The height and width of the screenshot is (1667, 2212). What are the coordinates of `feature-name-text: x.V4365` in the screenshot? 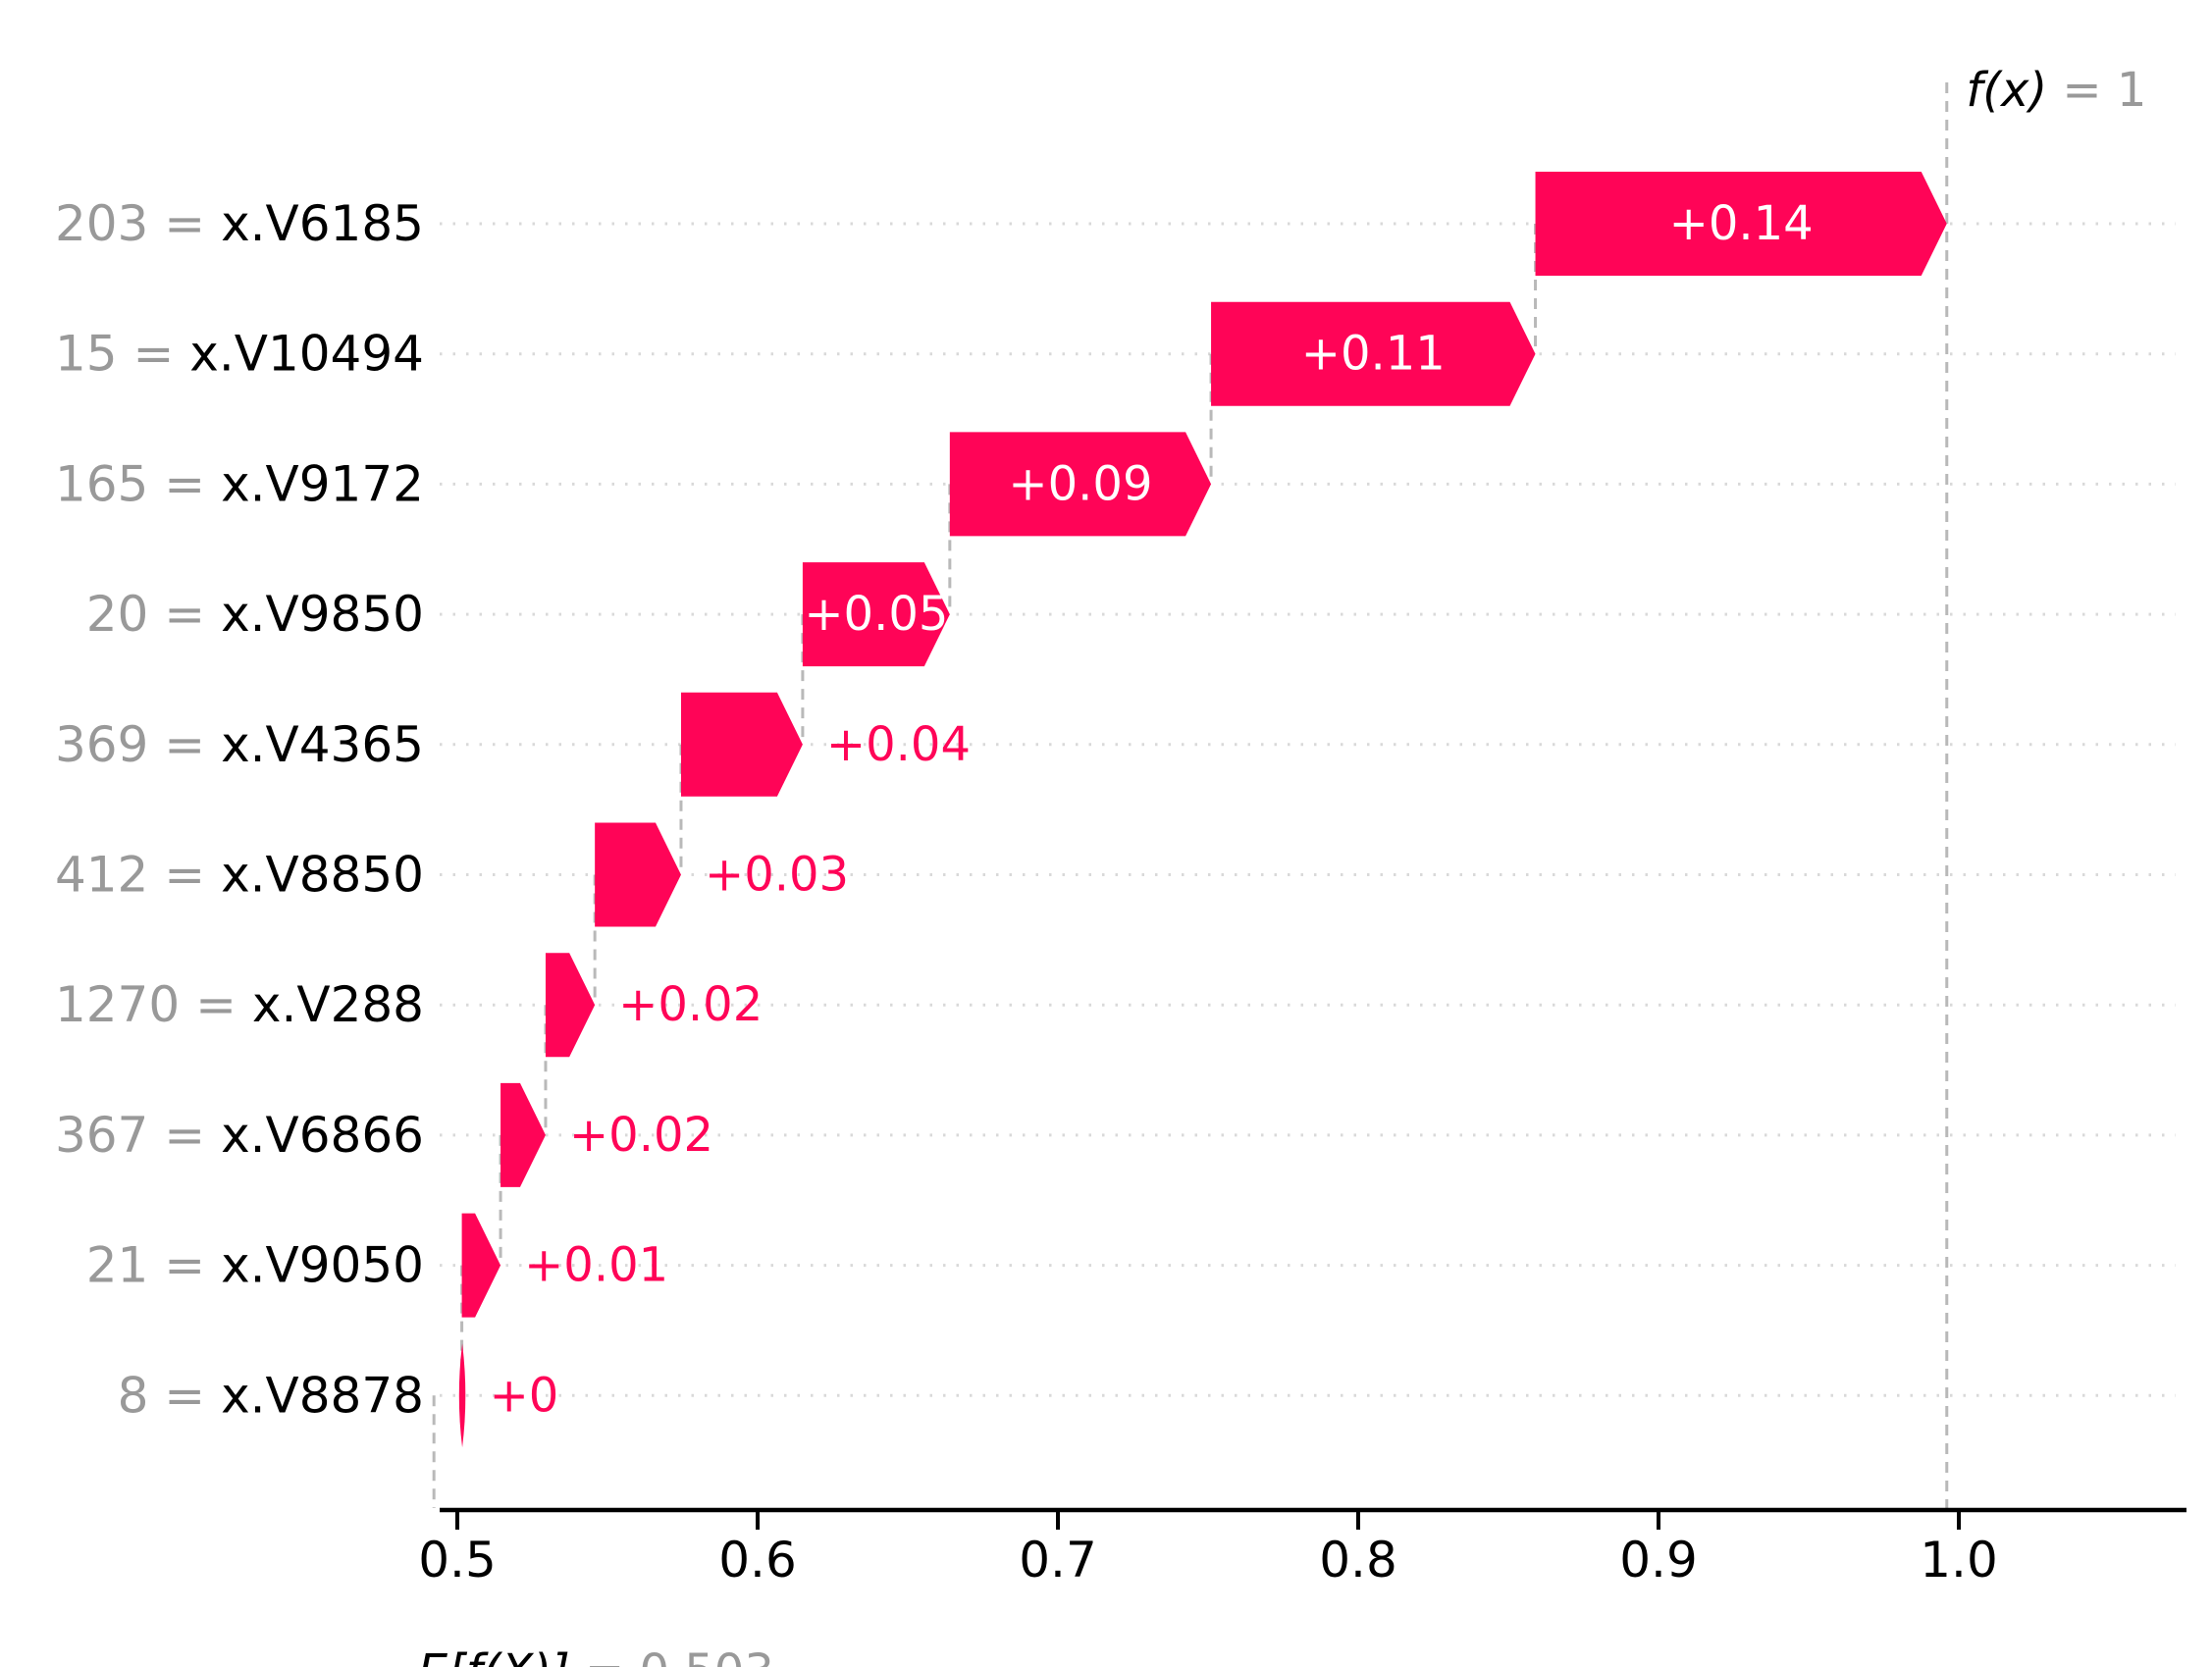 It's located at (323, 744).